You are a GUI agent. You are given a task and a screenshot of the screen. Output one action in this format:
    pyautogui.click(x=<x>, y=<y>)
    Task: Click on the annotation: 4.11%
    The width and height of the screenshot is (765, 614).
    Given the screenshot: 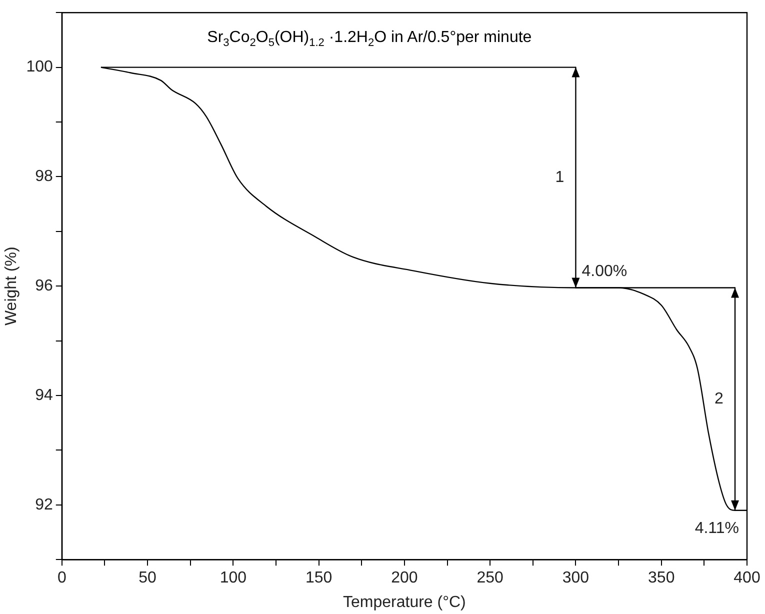 What is the action you would take?
    pyautogui.click(x=717, y=528)
    